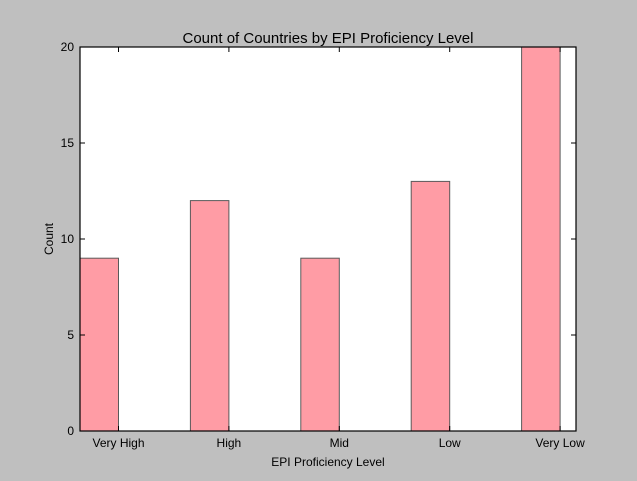 The image size is (637, 481). What do you see at coordinates (430, 306) in the screenshot?
I see `bar-low` at bounding box center [430, 306].